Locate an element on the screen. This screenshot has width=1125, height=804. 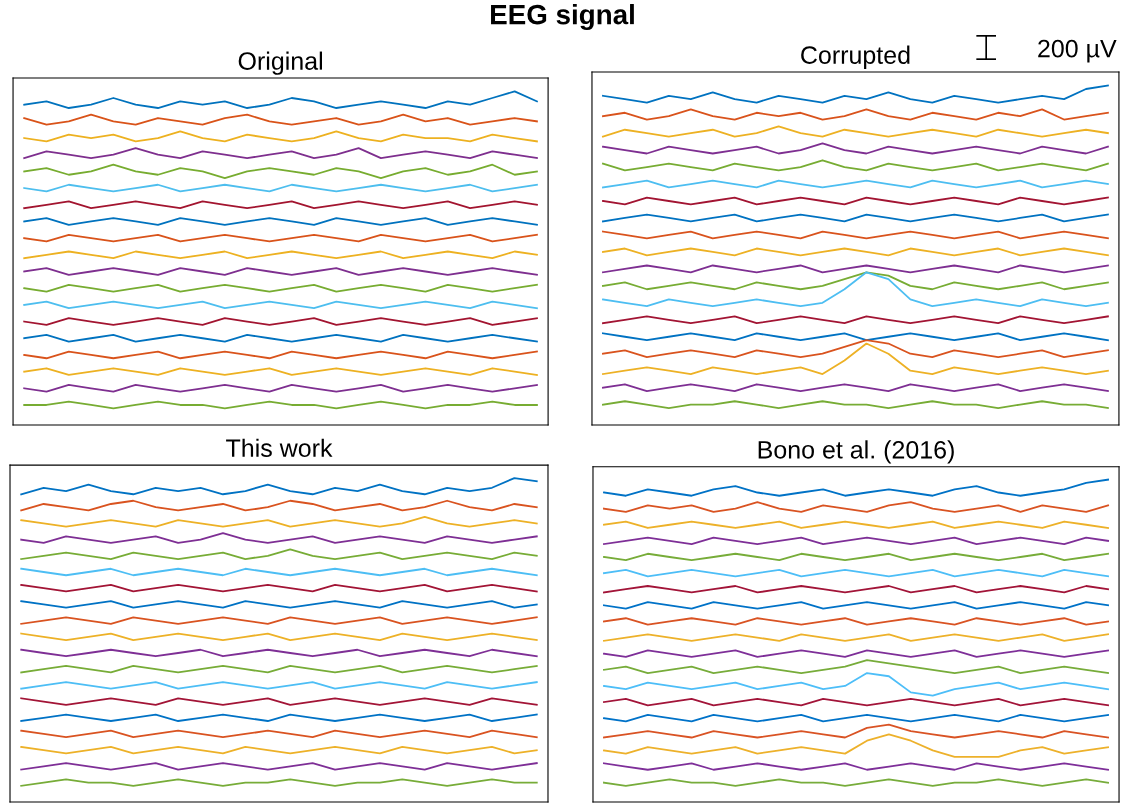
text: EEG signal is located at coordinates (562, 17).